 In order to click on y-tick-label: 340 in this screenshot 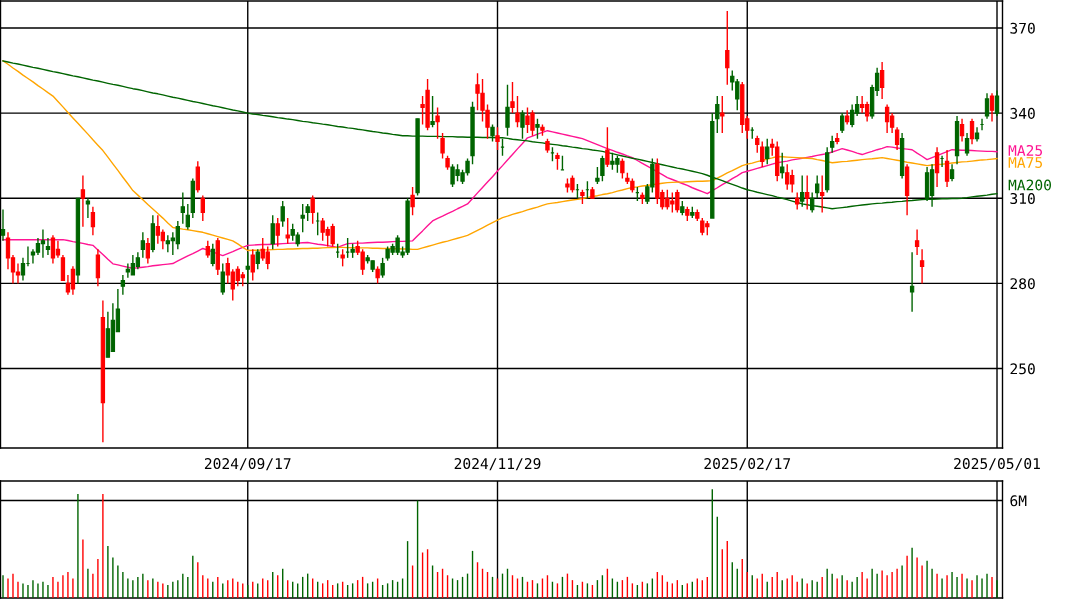, I will do `click(1022, 113)`.